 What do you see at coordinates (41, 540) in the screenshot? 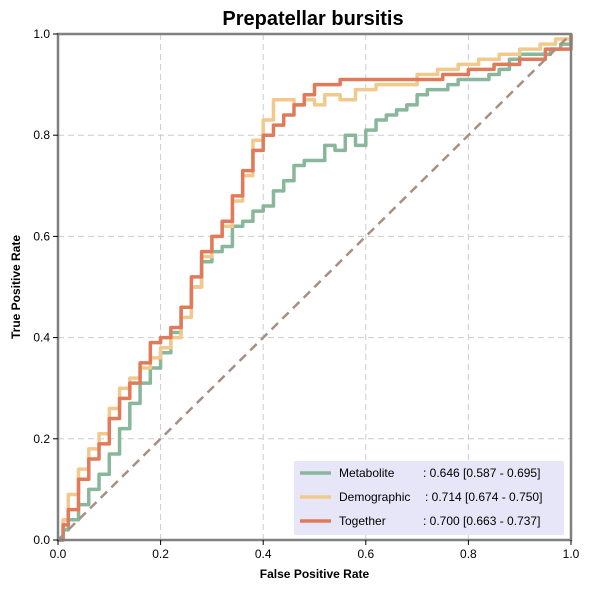
I see `y-tick-label: 0.0` at bounding box center [41, 540].